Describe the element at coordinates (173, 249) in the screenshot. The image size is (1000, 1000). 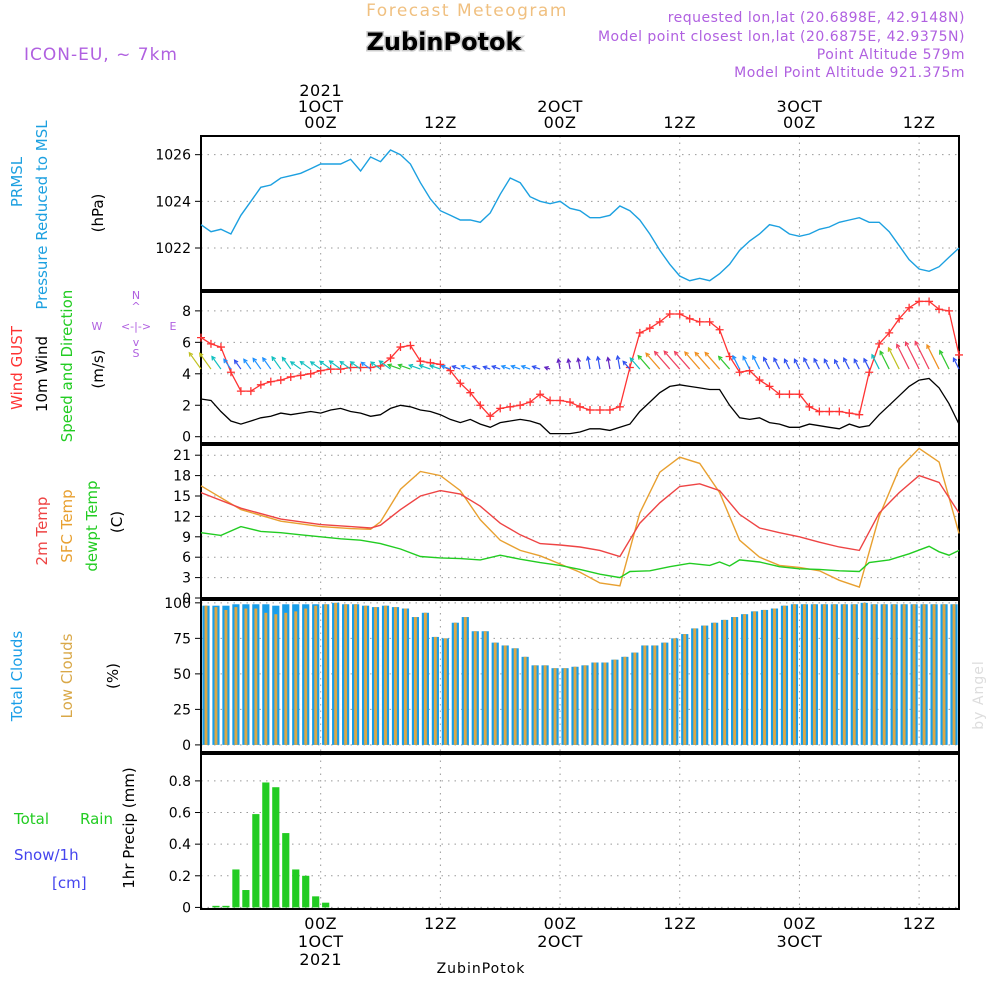
I see `pressure-ytick-label: 1022` at that location.